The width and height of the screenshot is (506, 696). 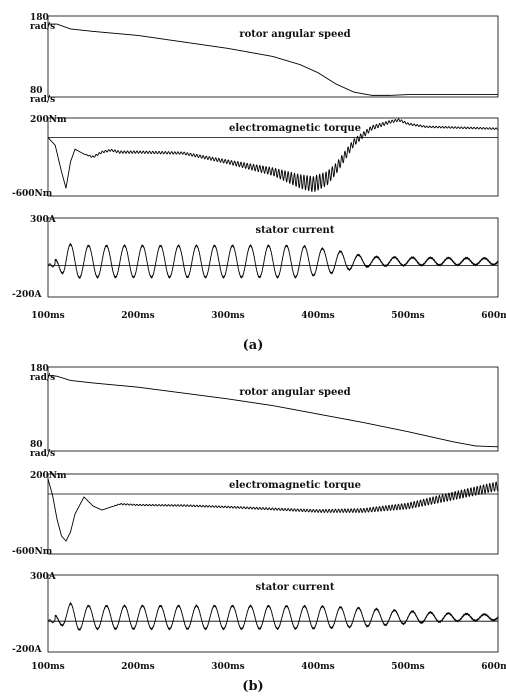 What do you see at coordinates (48, 120) in the screenshot?
I see `y-top-label: 200Nm` at bounding box center [48, 120].